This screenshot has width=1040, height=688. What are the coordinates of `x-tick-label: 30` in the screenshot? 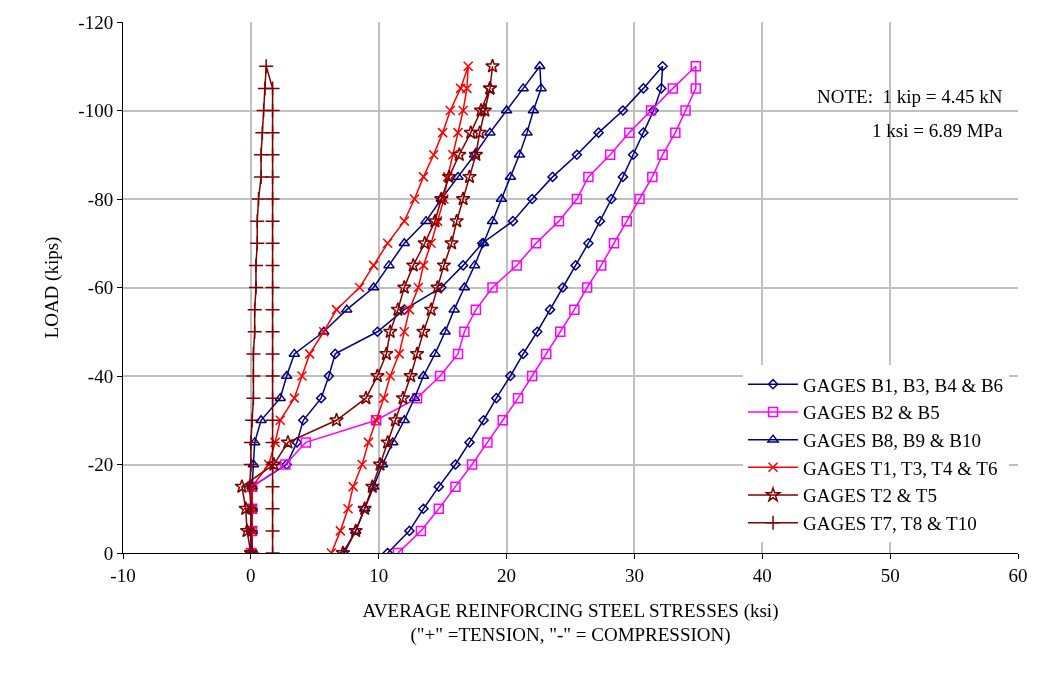 It's located at (634, 575).